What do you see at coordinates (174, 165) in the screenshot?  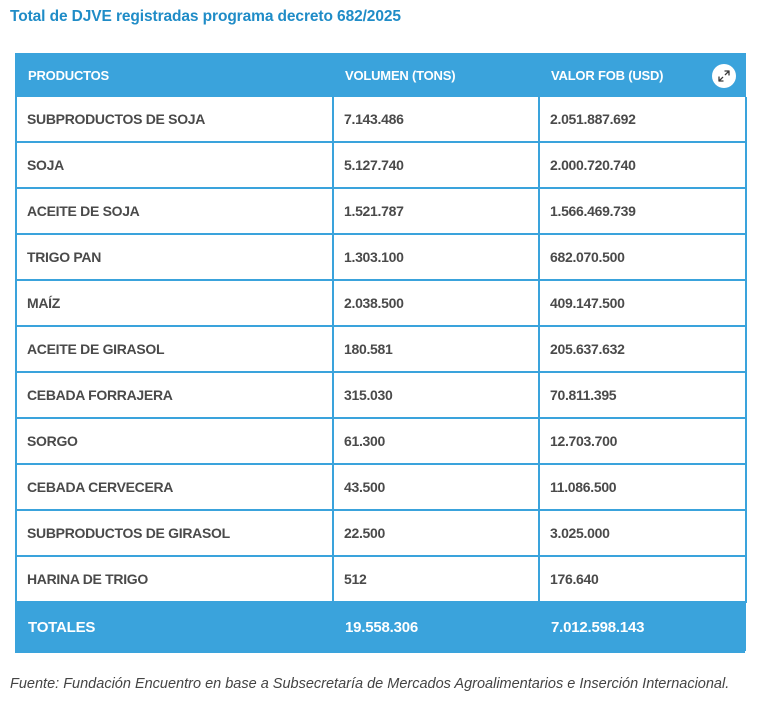 I see `cell-producto: SOJA` at bounding box center [174, 165].